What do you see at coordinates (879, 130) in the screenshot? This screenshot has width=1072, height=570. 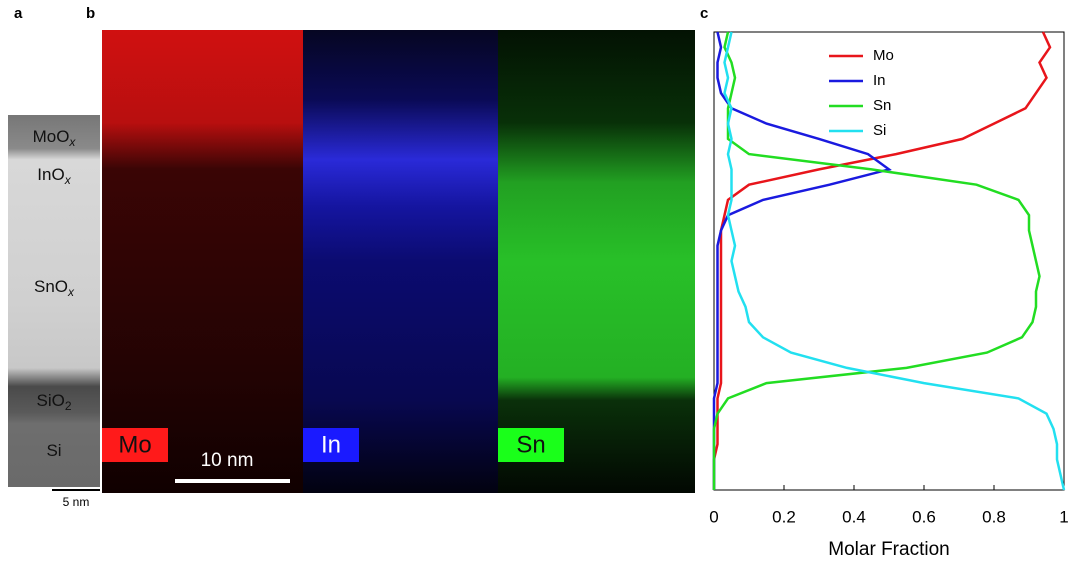 I see `legend-label: Si` at bounding box center [879, 130].